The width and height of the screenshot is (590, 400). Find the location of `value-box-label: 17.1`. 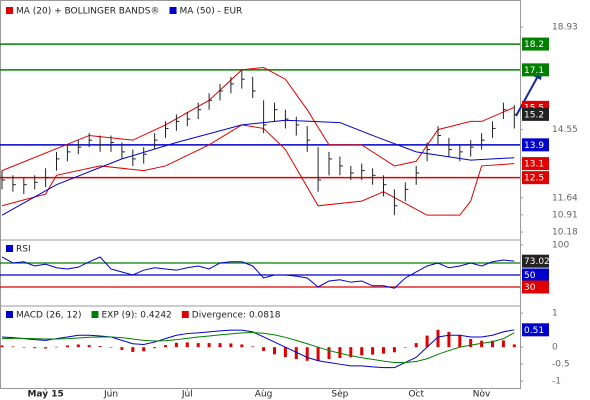

value-box-label: 17.1 is located at coordinates (534, 71).